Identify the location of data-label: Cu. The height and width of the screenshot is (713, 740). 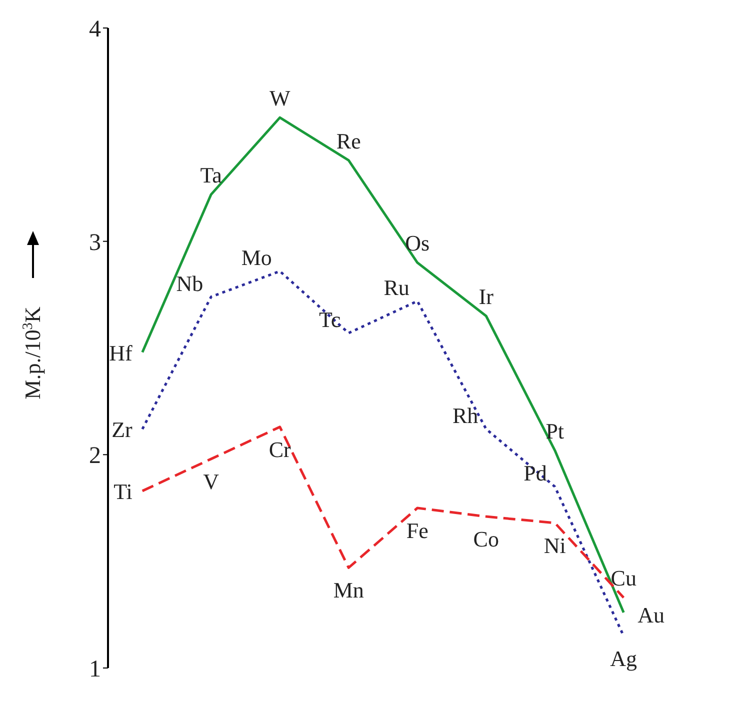
(623, 578).